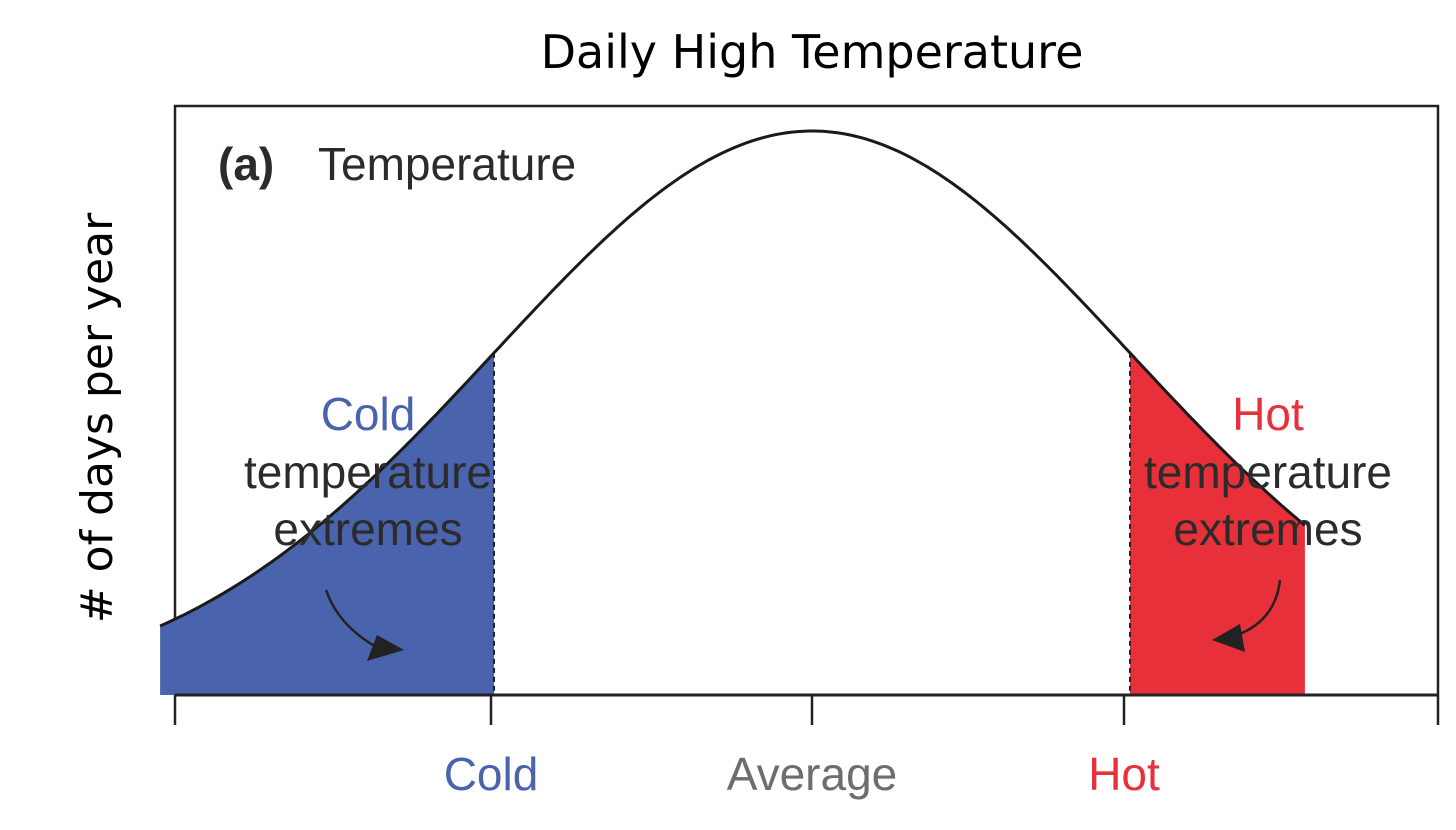 This screenshot has width=1456, height=830. I want to click on cold-annotation-title: Cold, so click(368, 414).